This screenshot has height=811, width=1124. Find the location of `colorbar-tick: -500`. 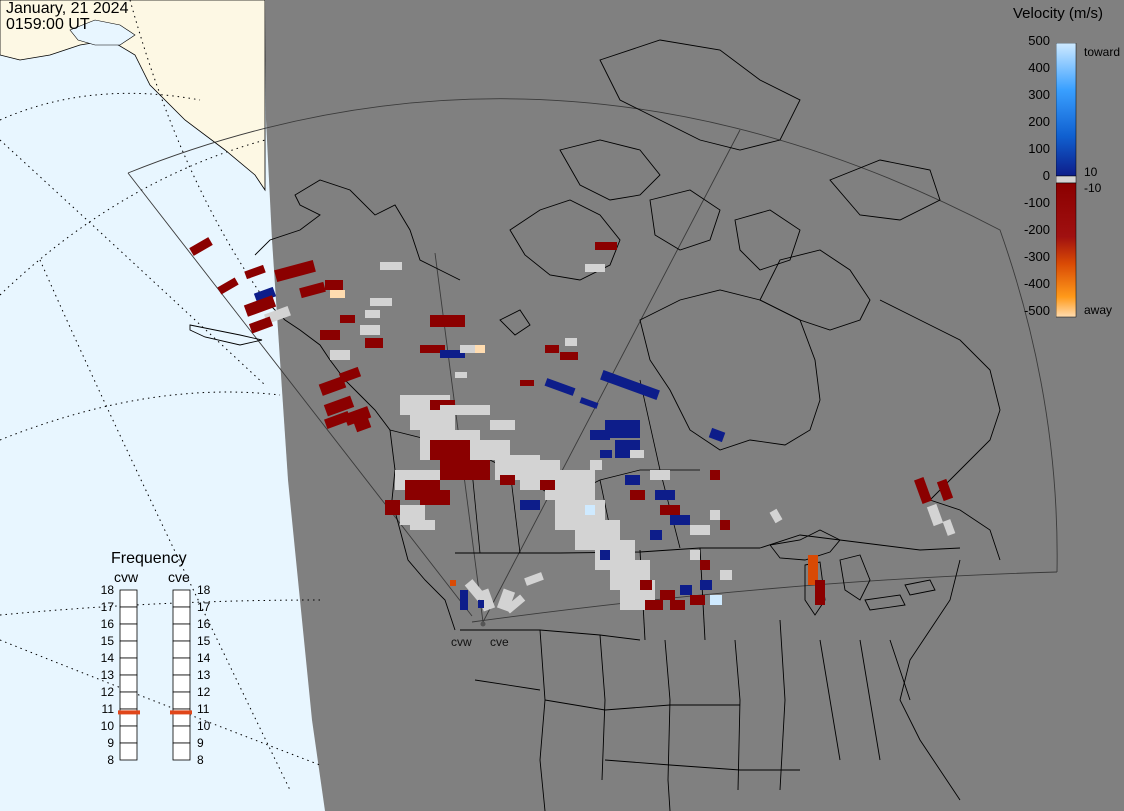

colorbar-tick: -500 is located at coordinates (1036, 310).